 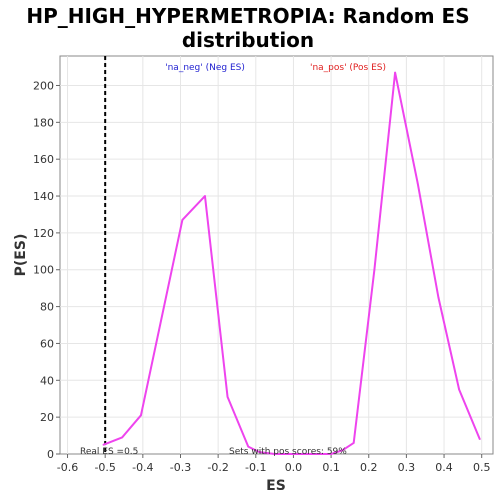 I want to click on x-tick-label: -0.3, so click(x=180, y=467).